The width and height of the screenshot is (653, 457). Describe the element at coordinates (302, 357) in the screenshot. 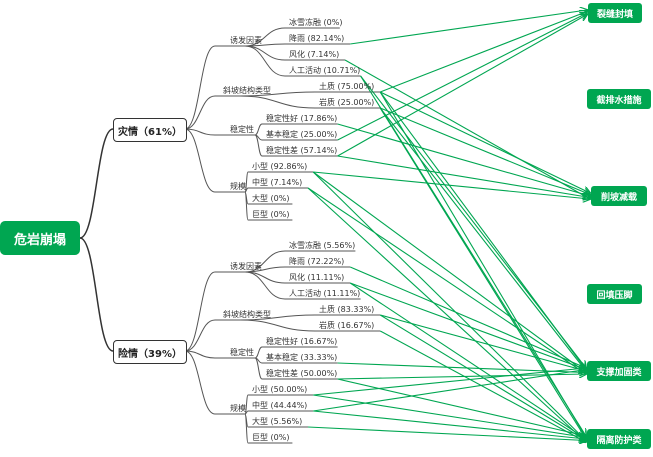

I see `leaf-node: 基本稳定 (33.33%)` at that location.